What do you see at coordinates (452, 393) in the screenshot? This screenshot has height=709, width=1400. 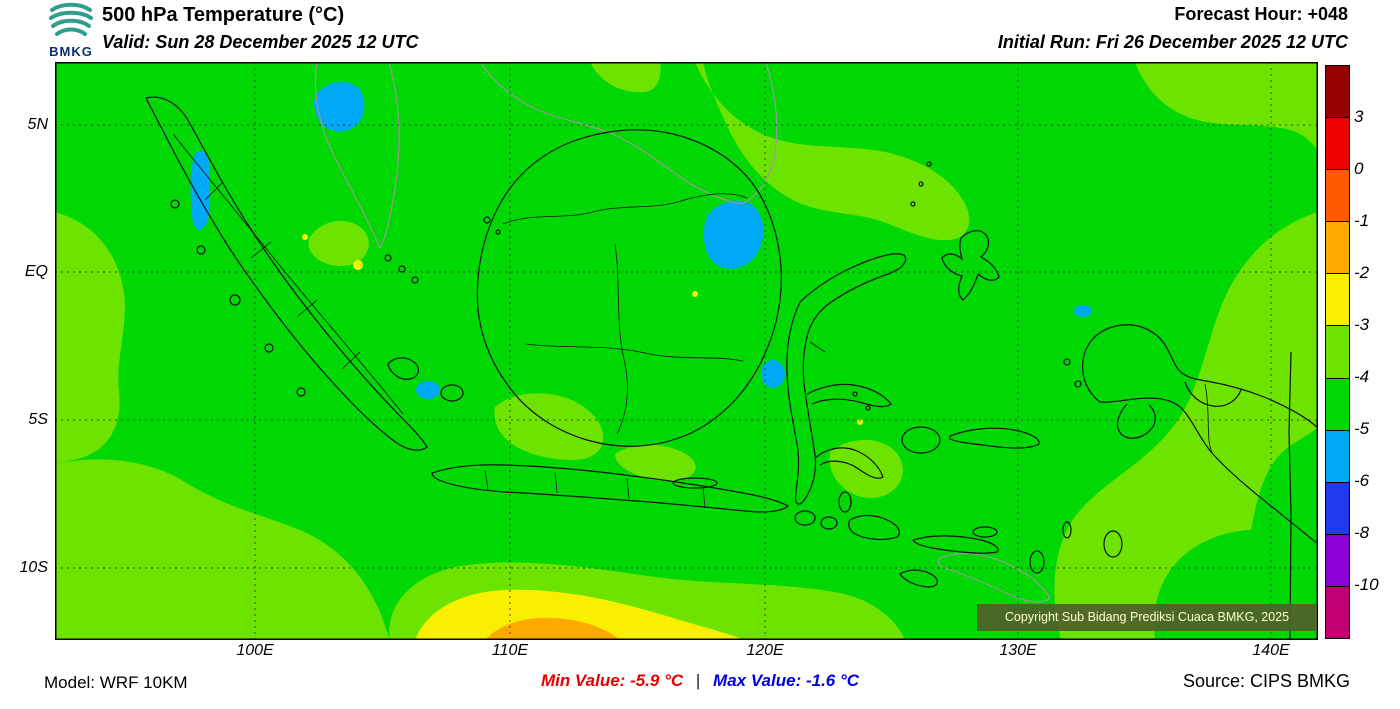 I see `belitung-coastline` at bounding box center [452, 393].